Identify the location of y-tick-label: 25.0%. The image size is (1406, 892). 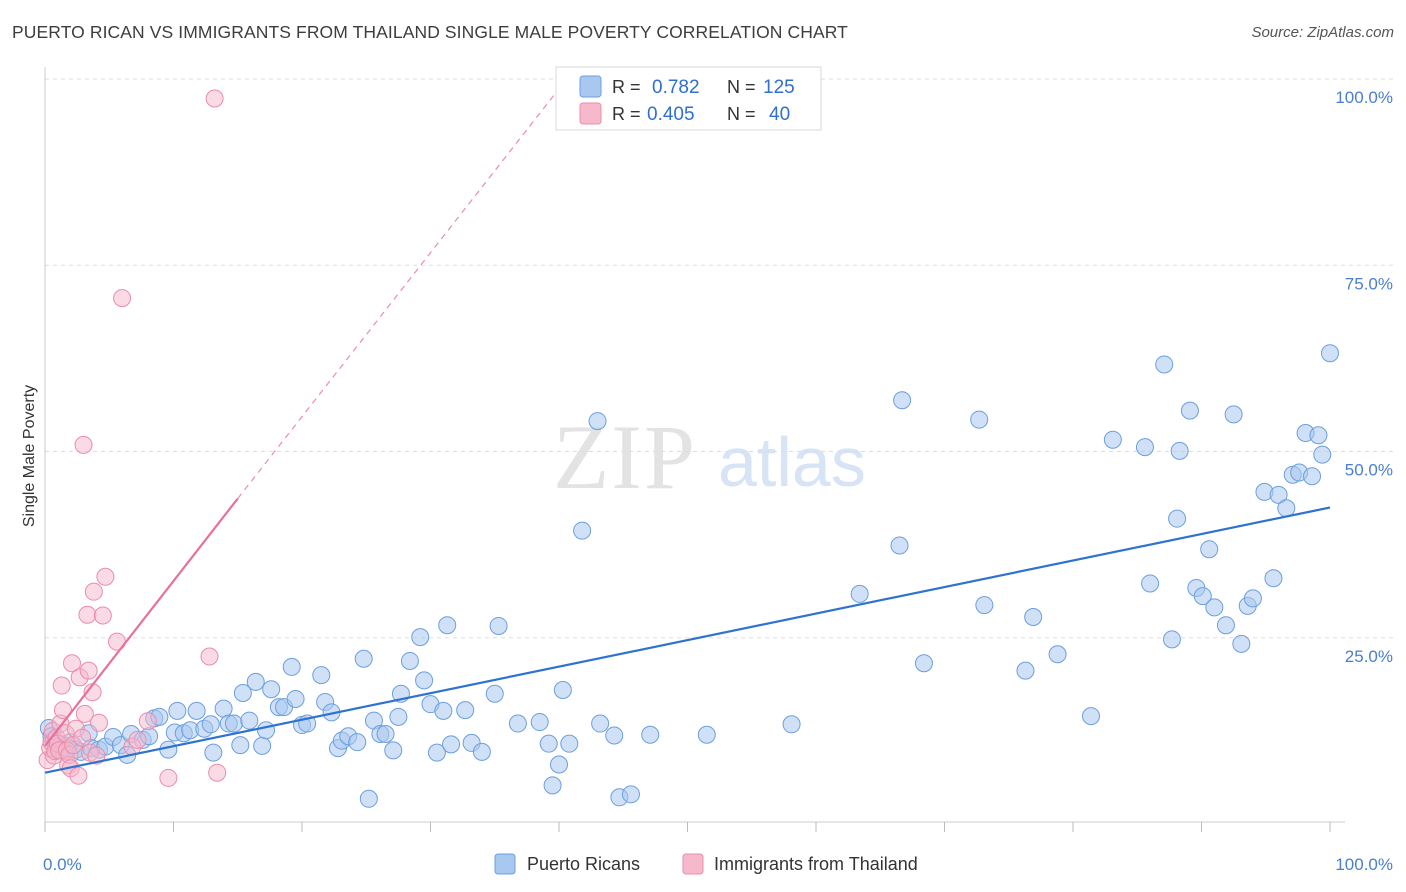
(1369, 656).